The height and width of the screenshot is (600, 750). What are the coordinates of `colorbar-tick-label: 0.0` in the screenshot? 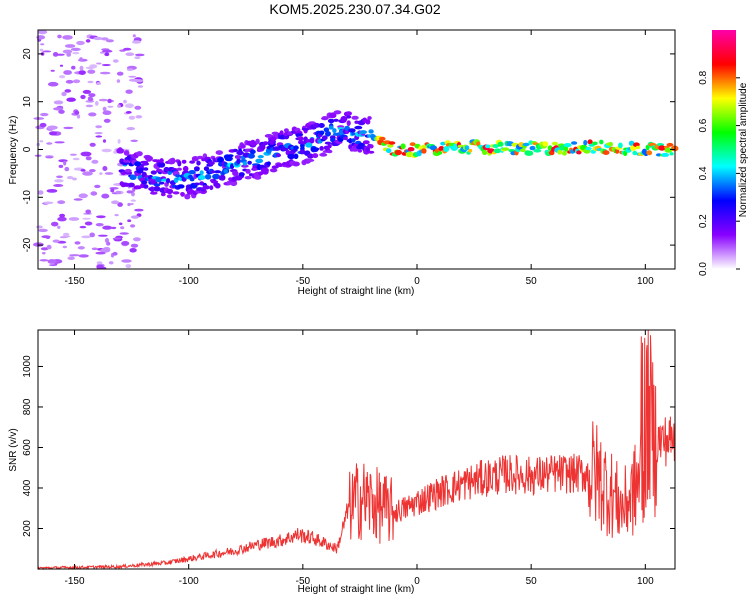 It's located at (703, 269).